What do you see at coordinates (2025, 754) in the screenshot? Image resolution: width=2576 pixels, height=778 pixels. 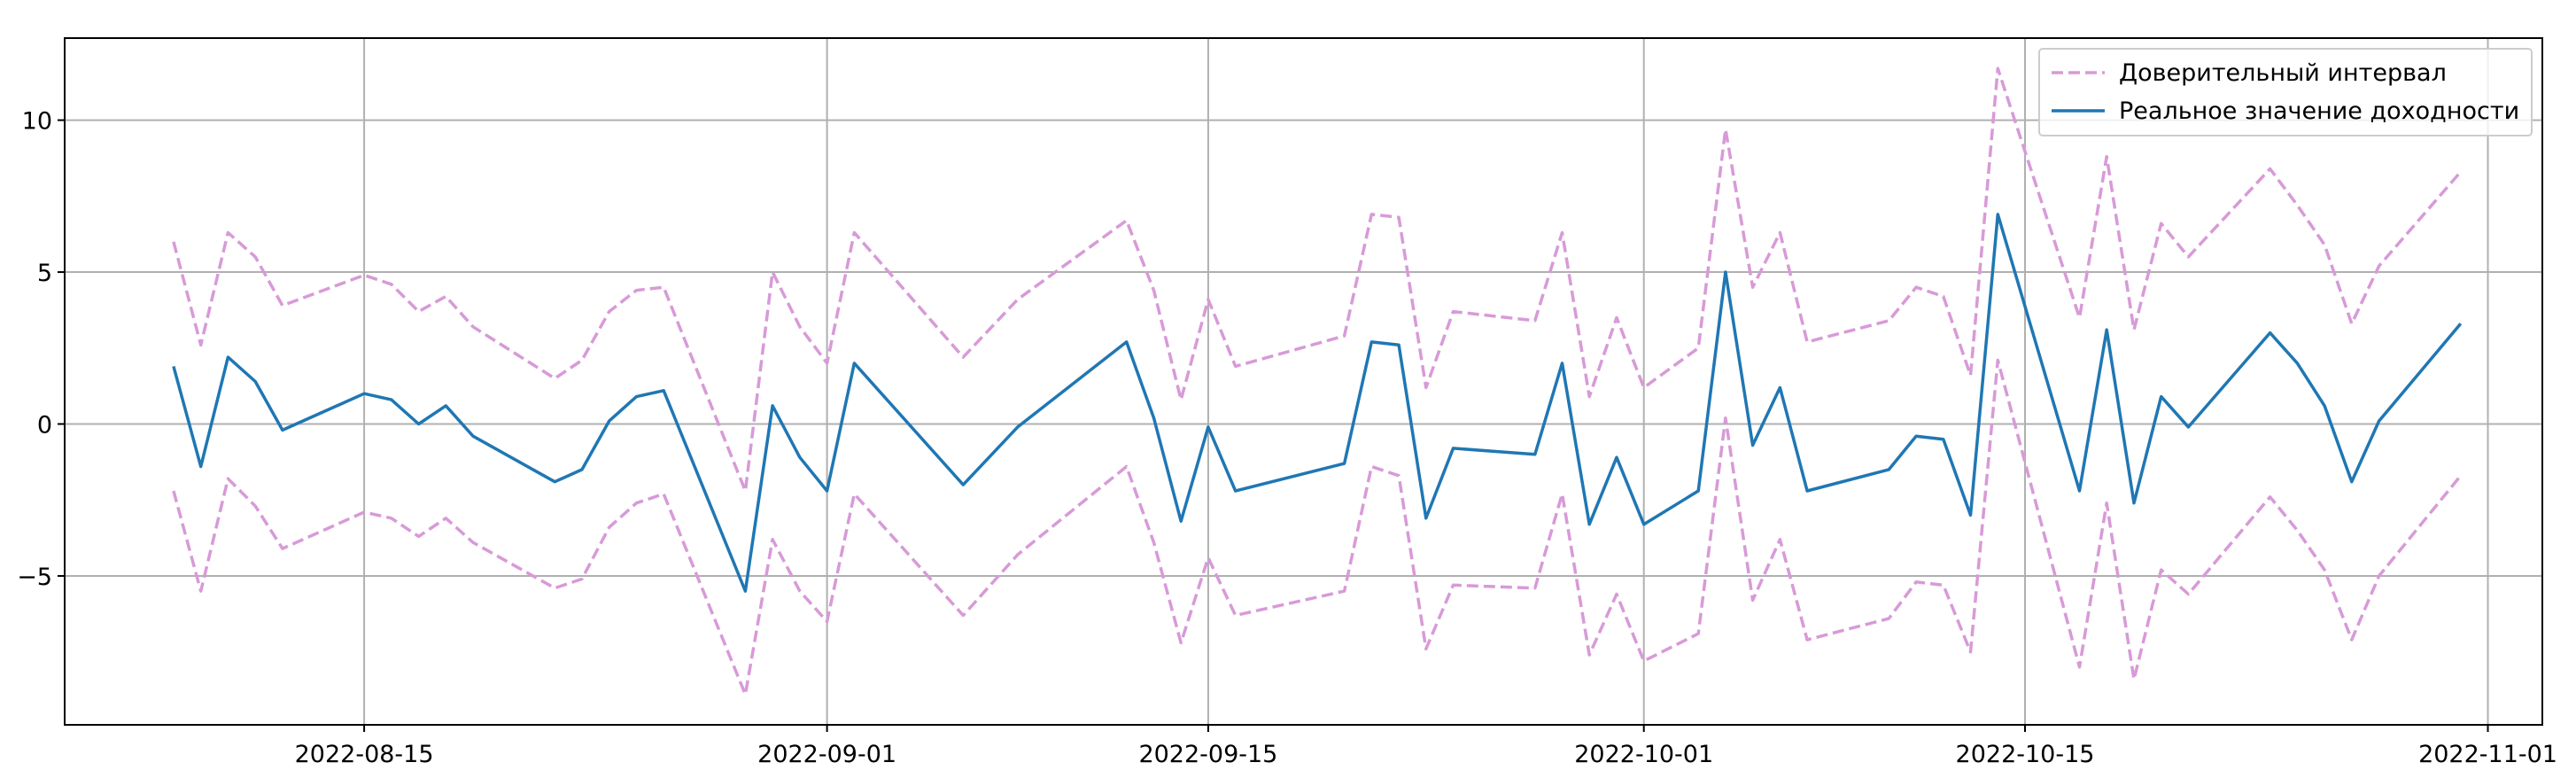 I see `x-tick-label: 2022-10-15` at bounding box center [2025, 754].